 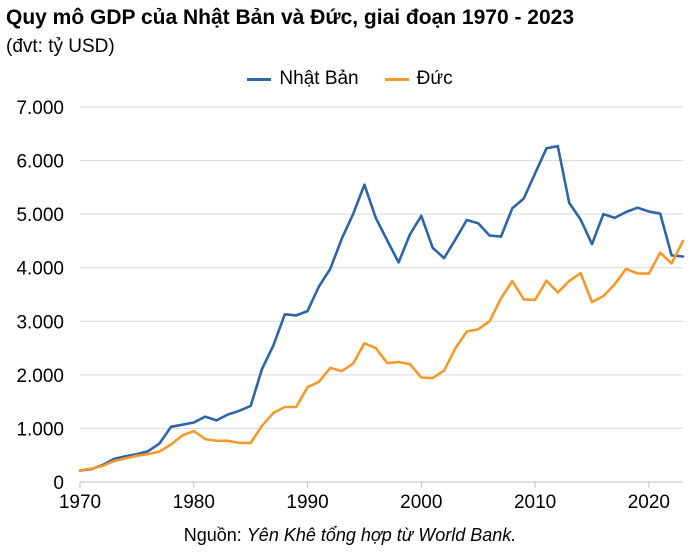 What do you see at coordinates (396, 79) in the screenshot?
I see `legend-swatch-germany` at bounding box center [396, 79].